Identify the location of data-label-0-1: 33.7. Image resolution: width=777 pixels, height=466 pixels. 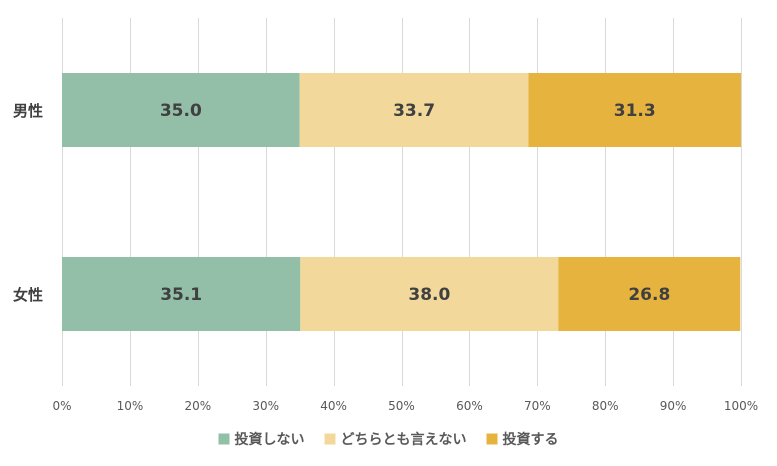
(414, 111).